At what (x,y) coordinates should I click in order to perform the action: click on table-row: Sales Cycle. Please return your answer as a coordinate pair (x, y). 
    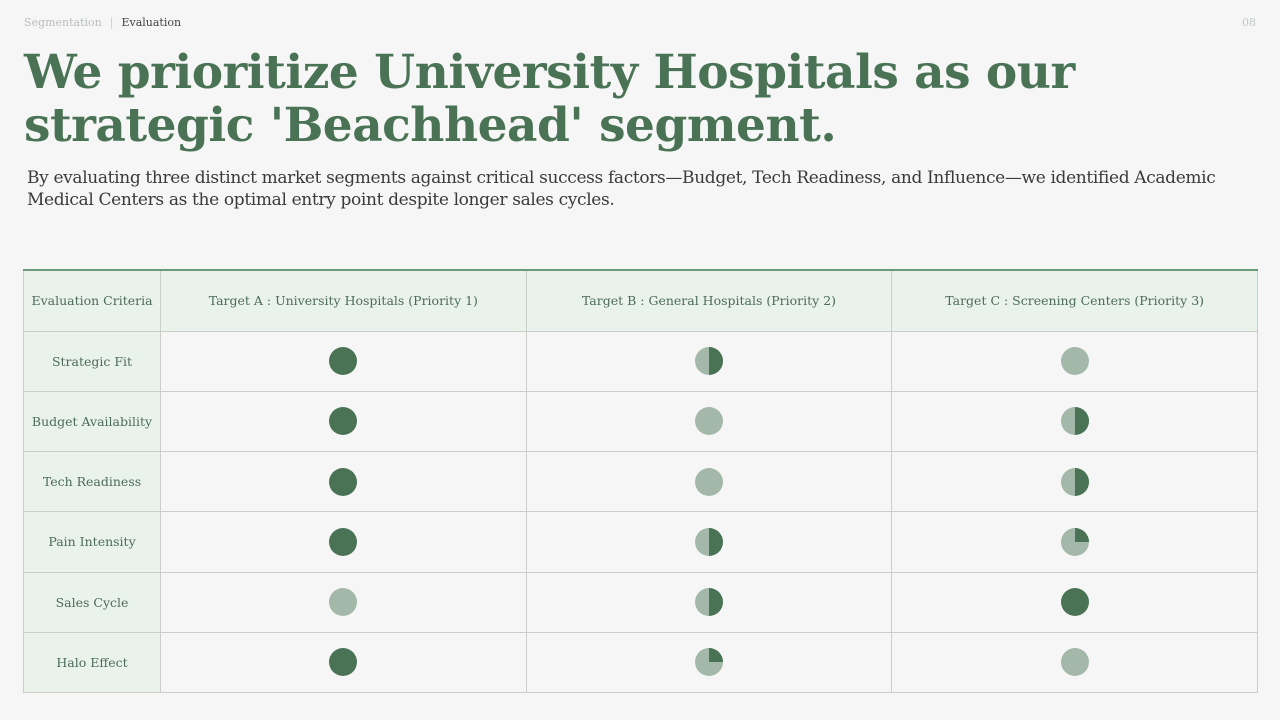
    Looking at the image, I should click on (640, 602).